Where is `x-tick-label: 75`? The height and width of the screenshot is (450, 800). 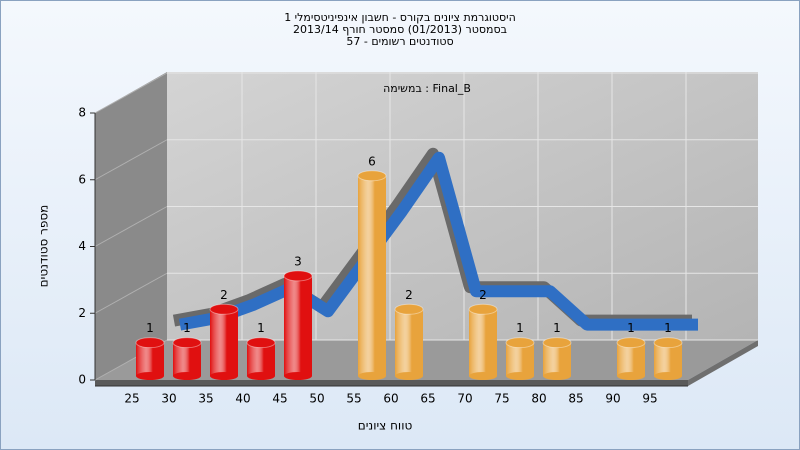
x-tick-label: 75 is located at coordinates (501, 399).